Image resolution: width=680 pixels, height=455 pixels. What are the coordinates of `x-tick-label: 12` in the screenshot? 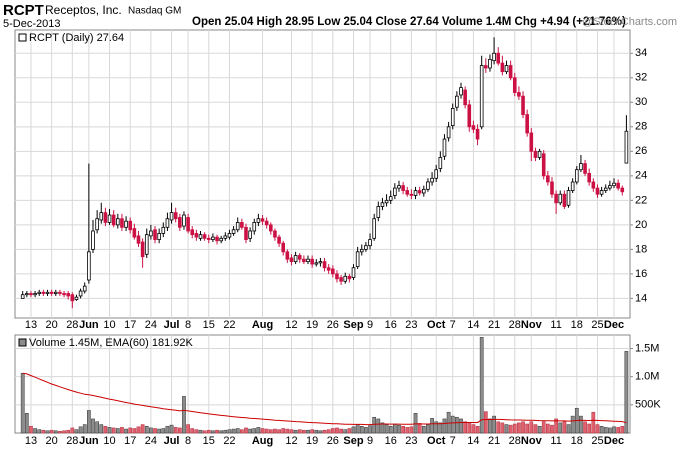 It's located at (291, 325).